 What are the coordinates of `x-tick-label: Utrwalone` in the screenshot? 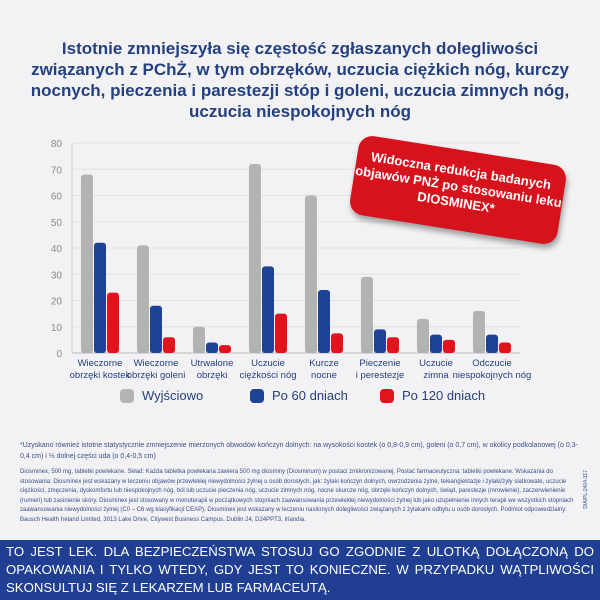 It's located at (212, 363).